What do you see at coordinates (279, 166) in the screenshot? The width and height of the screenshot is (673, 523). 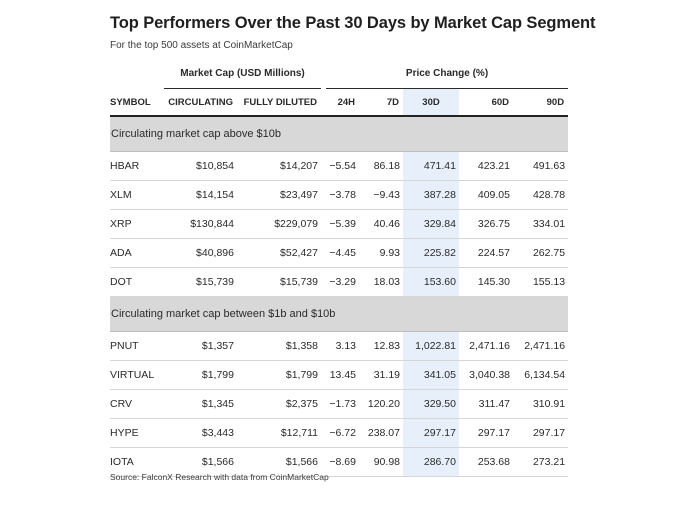 I see `cell-fully-diluted: $14,207` at bounding box center [279, 166].